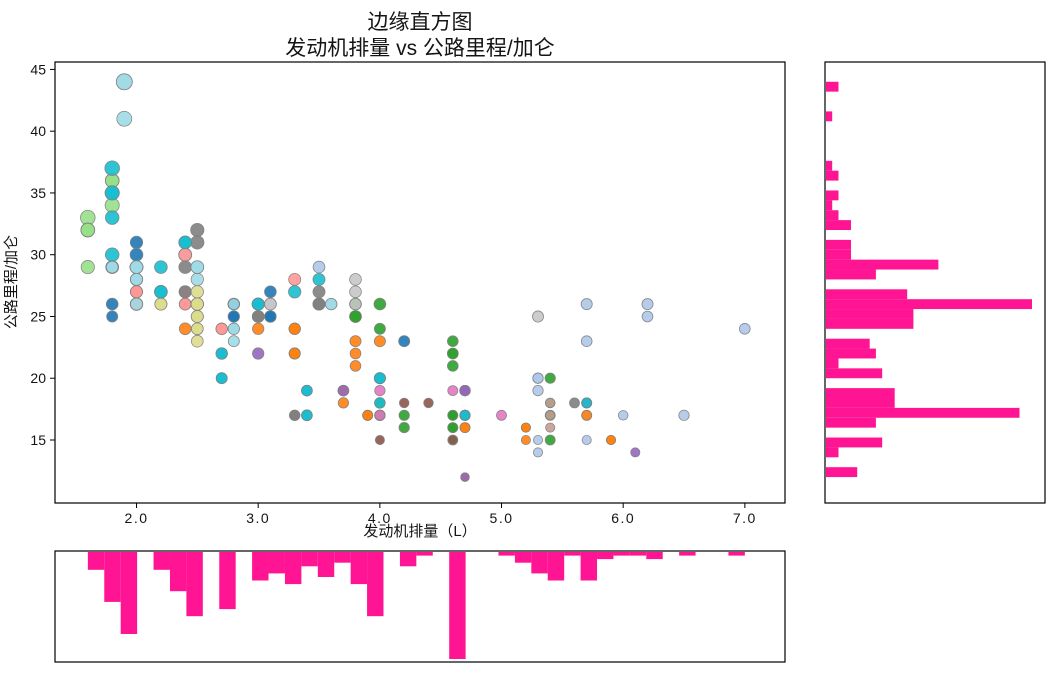 This screenshot has height=682, width=1050. Describe the element at coordinates (420, 606) in the screenshot. I see `bottom-marginal-histogram` at that location.